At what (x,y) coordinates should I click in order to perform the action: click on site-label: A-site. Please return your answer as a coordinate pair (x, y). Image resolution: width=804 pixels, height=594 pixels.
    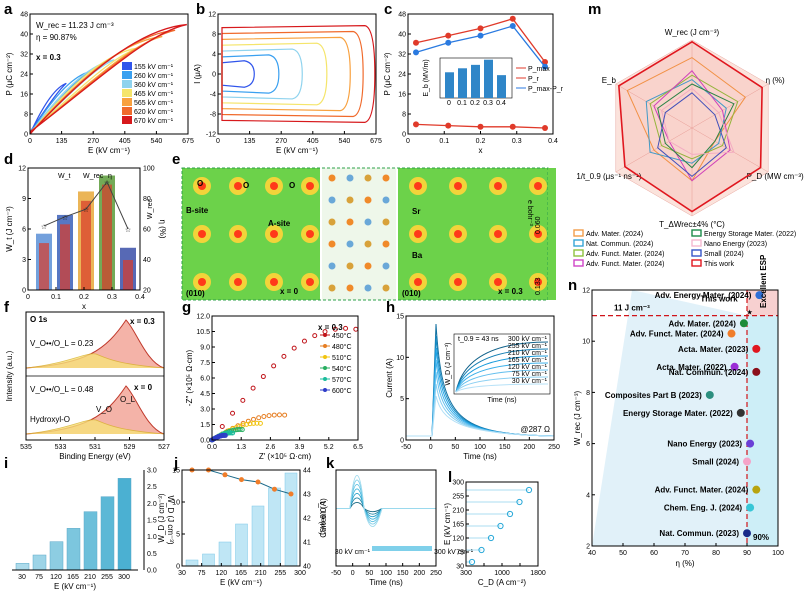
    Looking at the image, I should click on (279, 223).